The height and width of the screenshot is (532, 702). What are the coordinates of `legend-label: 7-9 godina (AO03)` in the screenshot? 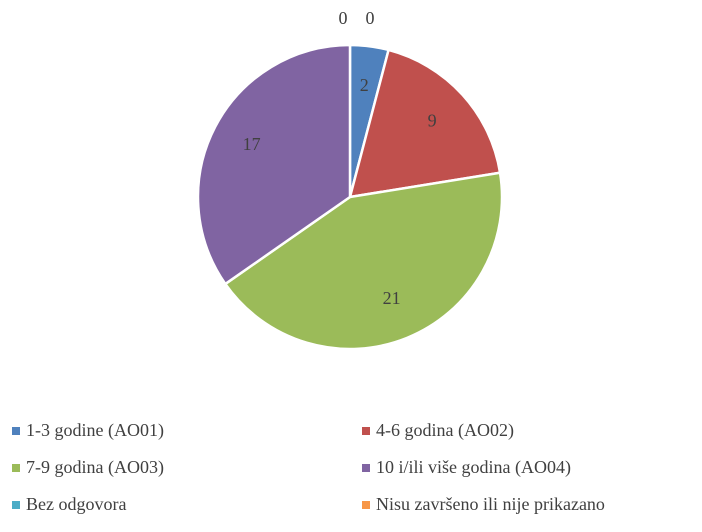 It's located at (95, 467).